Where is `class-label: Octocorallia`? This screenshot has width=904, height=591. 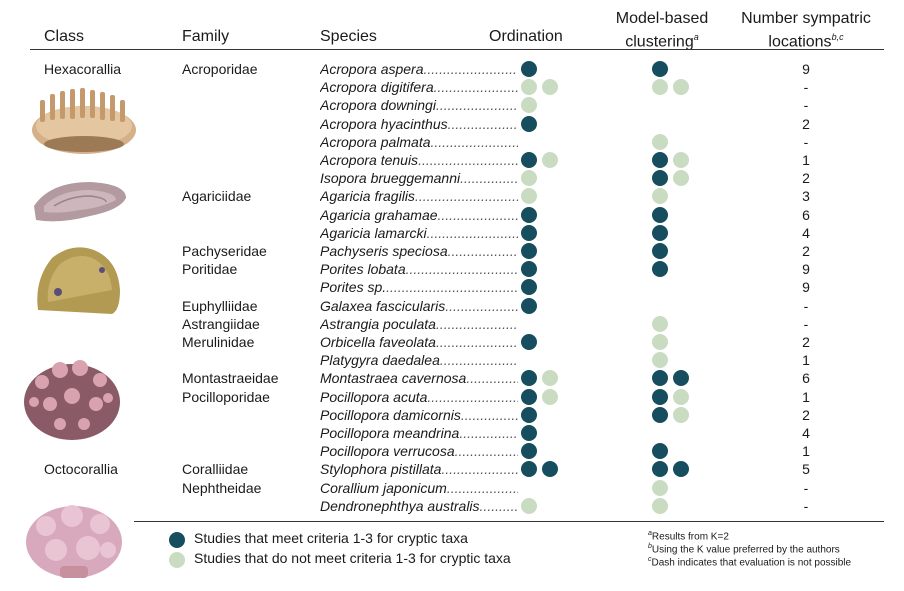 class-label: Octocorallia is located at coordinates (81, 469).